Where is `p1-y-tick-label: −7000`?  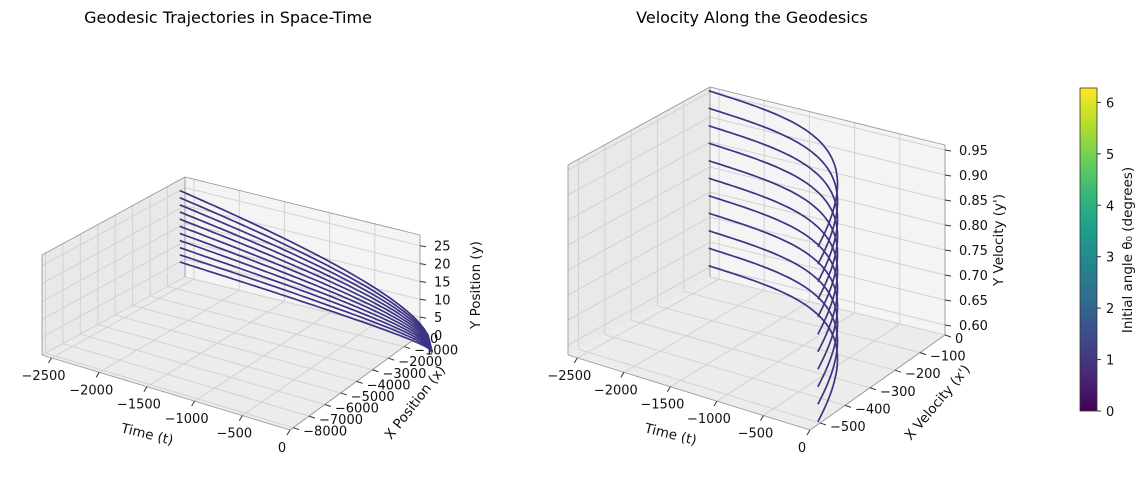
p1-y-tick-label: −7000 is located at coordinates (341, 420).